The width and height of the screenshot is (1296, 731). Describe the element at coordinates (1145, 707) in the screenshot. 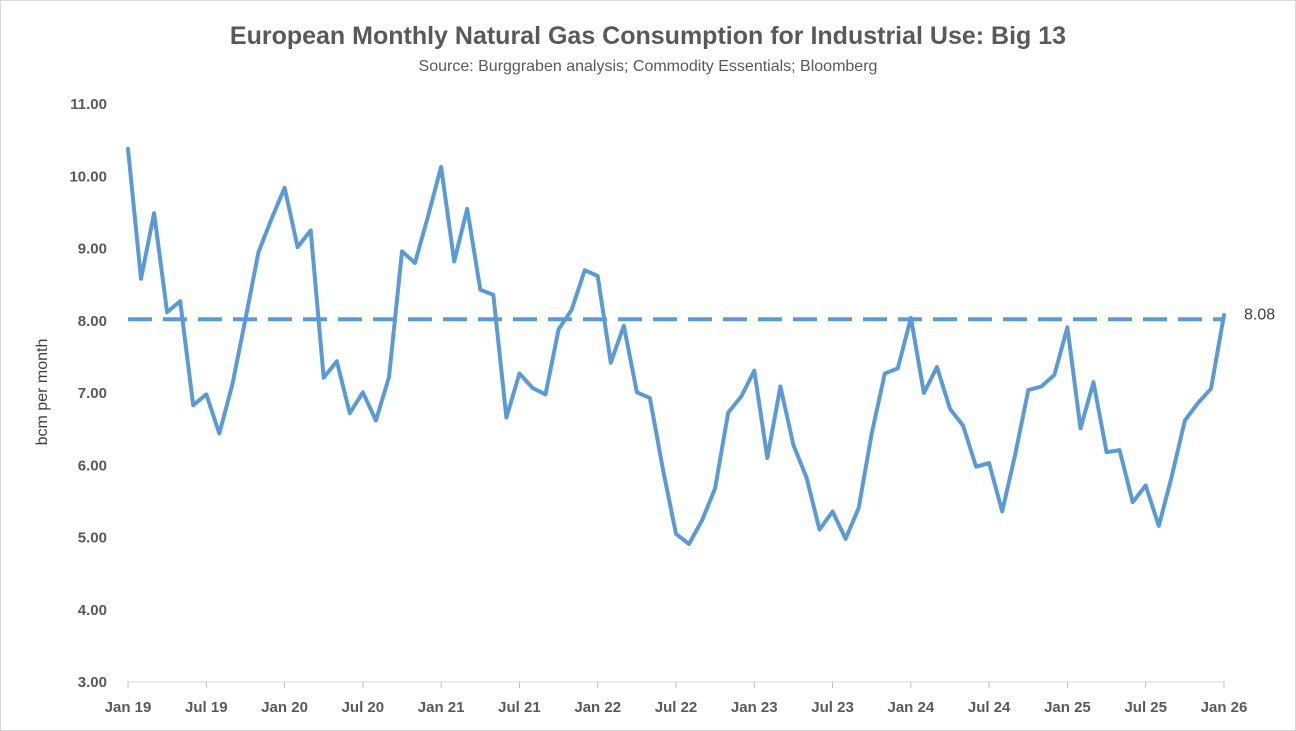

I see `x-tick-label: Jul 25` at that location.